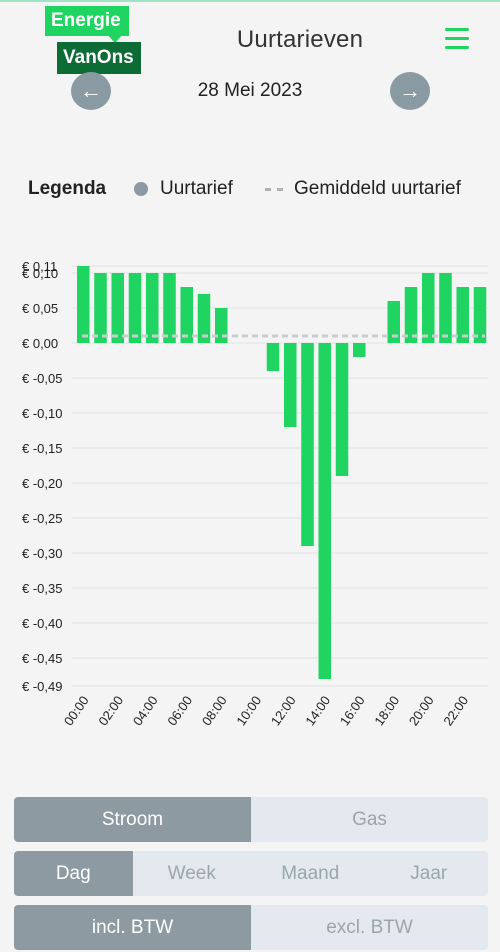  I want to click on x-tick-label: 04:00, so click(145, 710).